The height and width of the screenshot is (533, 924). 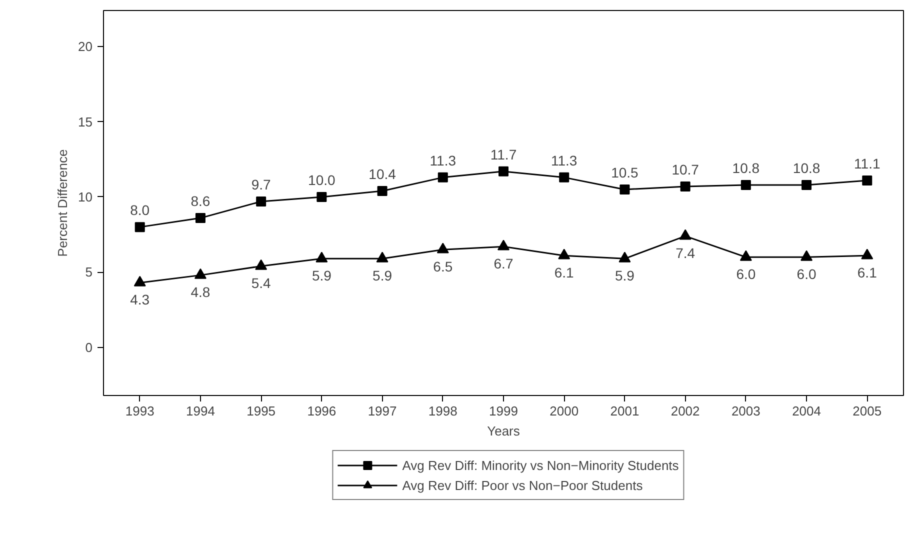 I want to click on data-label: 10.7, so click(x=686, y=169).